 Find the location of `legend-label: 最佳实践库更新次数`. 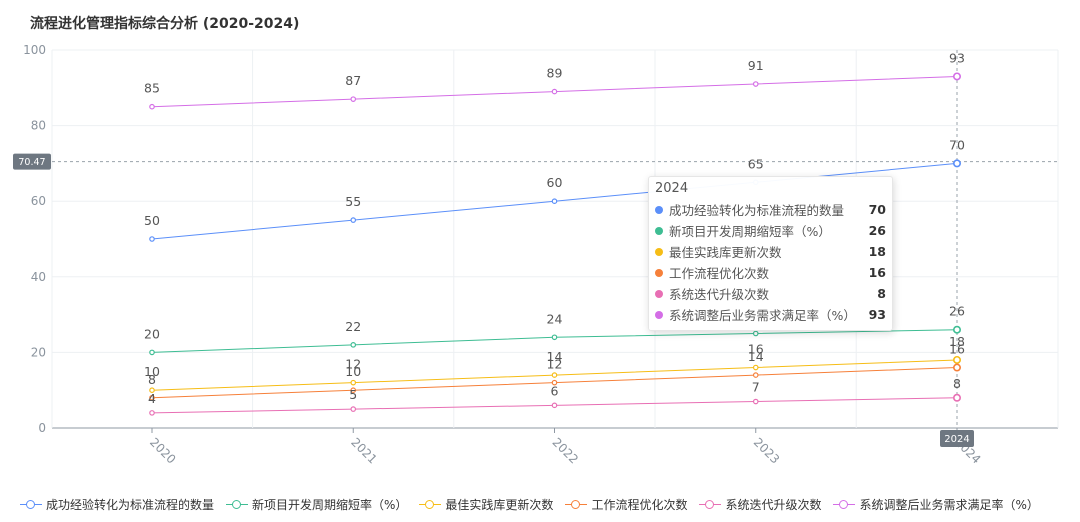

legend-label: 最佳实践库更新次数 is located at coordinates (499, 505).